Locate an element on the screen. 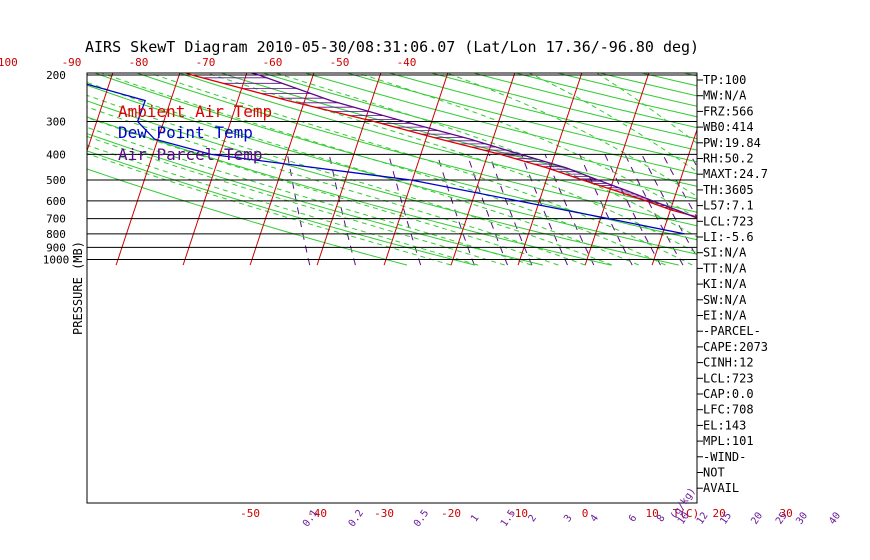 The image size is (870, 560). y-axis-label: PRESSURE (MB) is located at coordinates (78, 288).